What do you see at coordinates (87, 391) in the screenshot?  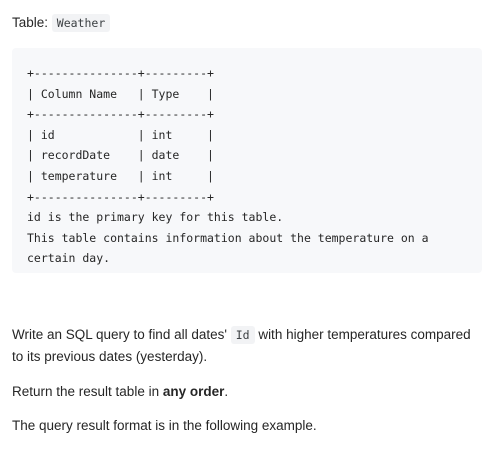 I see `order-text-start: Return the result table in` at bounding box center [87, 391].